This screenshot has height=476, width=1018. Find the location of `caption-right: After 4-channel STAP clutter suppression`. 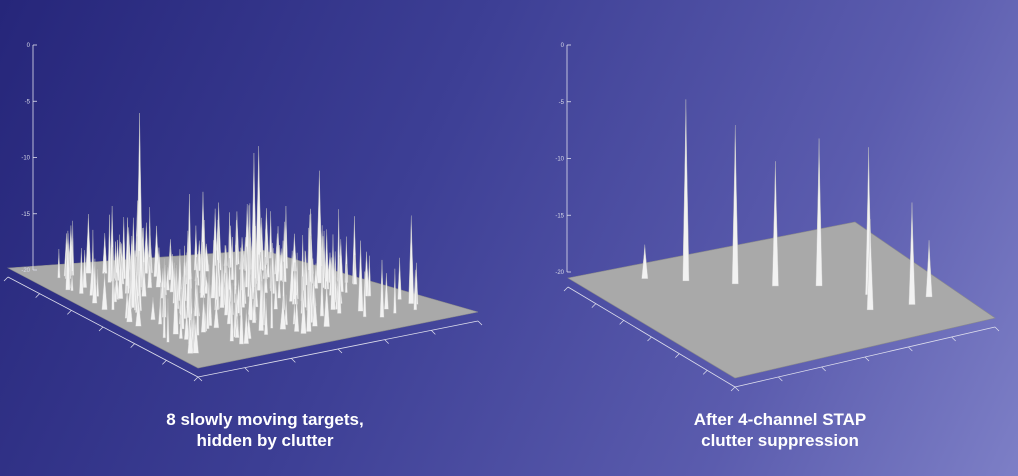

caption-right: After 4-channel STAP clutter suppression is located at coordinates (780, 430).